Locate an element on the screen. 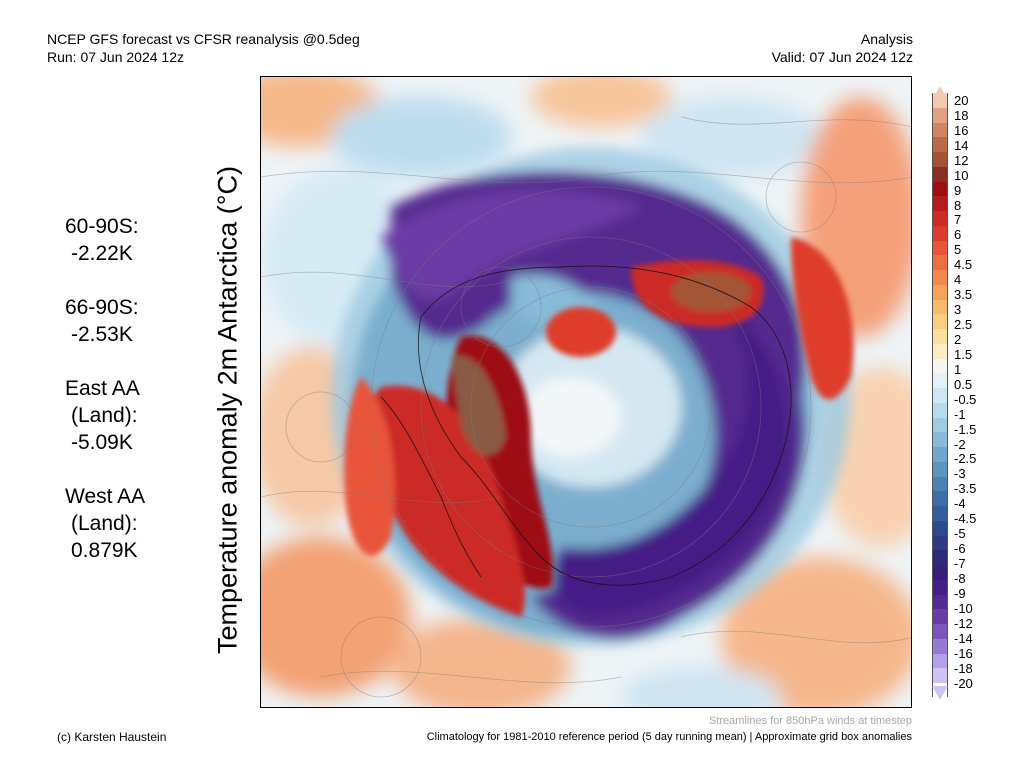 The image size is (1024, 768). colorbar-tick-label: -2.5 is located at coordinates (965, 459).